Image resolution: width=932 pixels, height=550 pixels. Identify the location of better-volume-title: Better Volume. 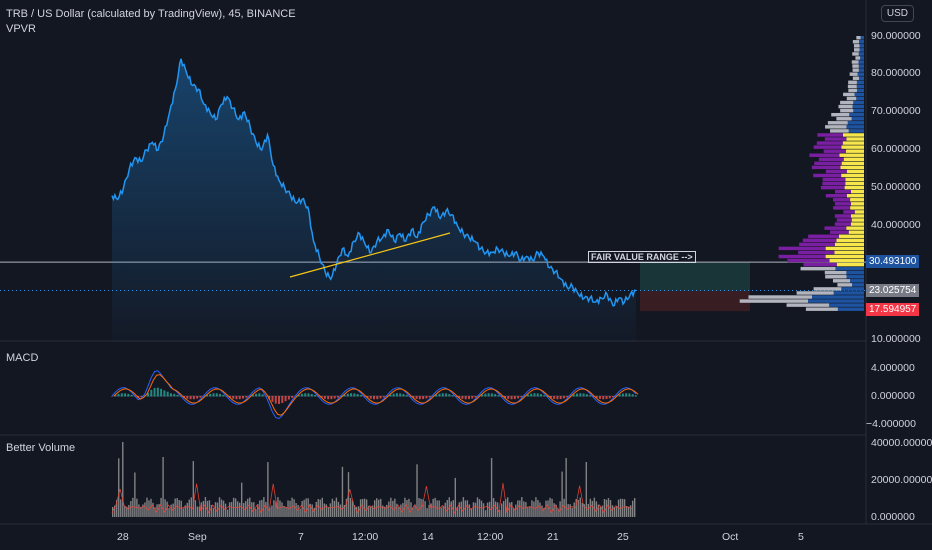
(41, 448).